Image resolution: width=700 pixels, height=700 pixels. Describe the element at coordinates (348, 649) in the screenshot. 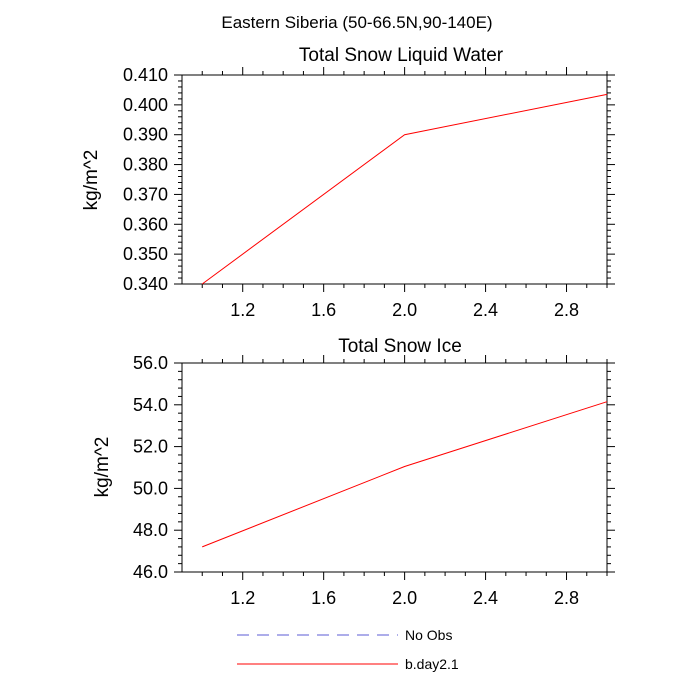

I see `legend: No Obs b.day2.1` at that location.